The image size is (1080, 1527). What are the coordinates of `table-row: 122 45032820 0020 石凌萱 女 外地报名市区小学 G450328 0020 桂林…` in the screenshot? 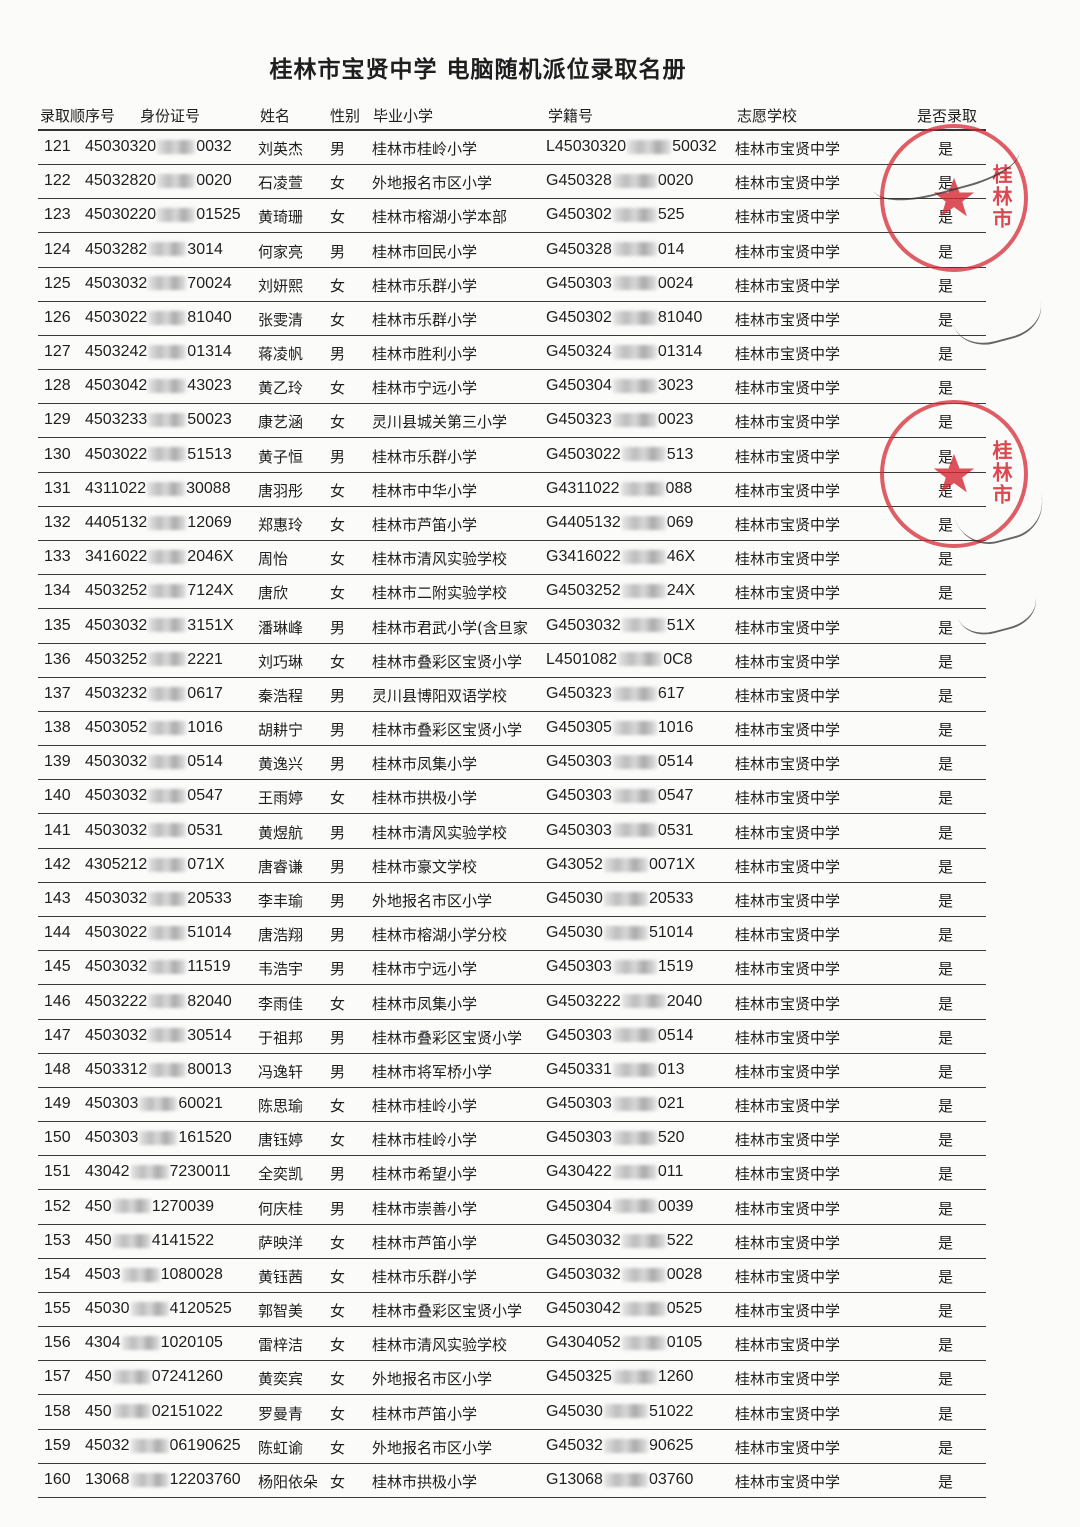 It's located at (512, 182).